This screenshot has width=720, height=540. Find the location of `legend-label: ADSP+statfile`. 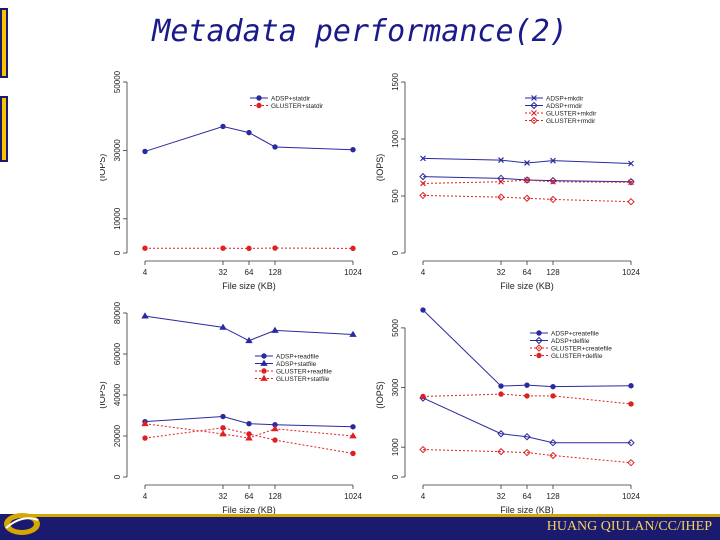

legend-label: ADSP+statfile is located at coordinates (296, 364).